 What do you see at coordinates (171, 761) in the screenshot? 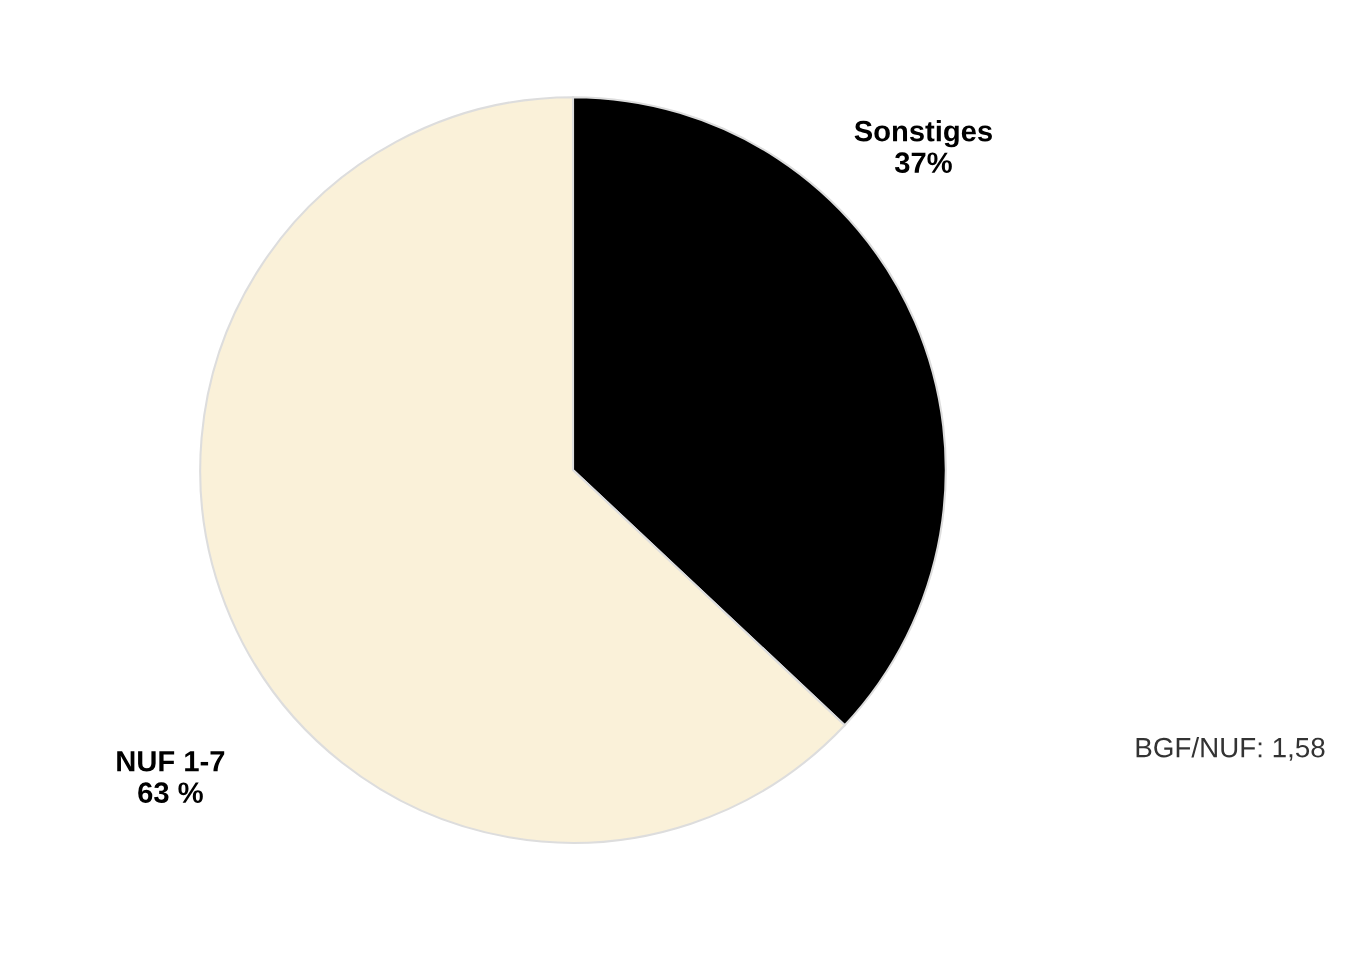
I see `slice-label: NUF 1-7` at bounding box center [171, 761].